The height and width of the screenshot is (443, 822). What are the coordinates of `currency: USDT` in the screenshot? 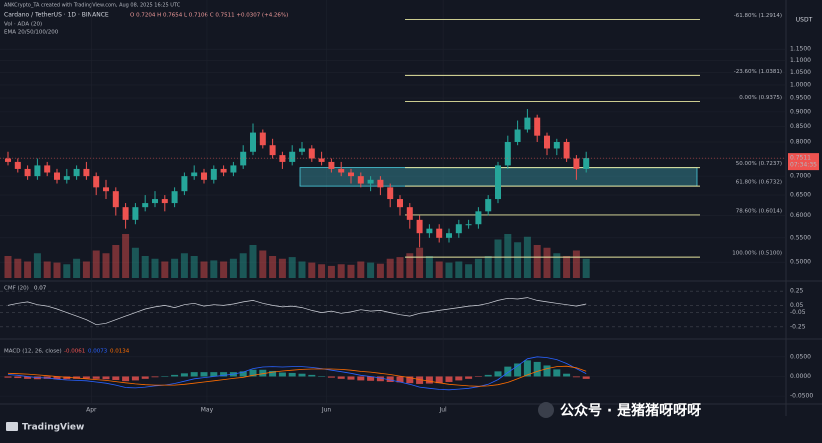 It's located at (804, 20).